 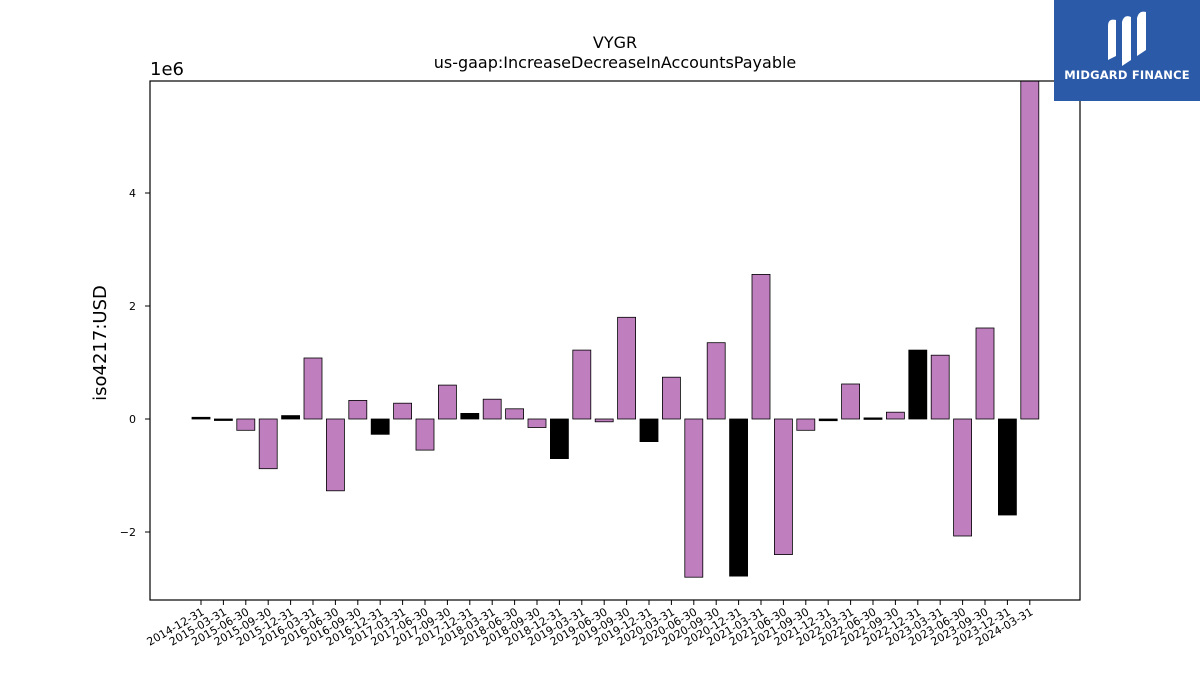 What do you see at coordinates (1127, 39) in the screenshot?
I see `midgard-logo-icon` at bounding box center [1127, 39].